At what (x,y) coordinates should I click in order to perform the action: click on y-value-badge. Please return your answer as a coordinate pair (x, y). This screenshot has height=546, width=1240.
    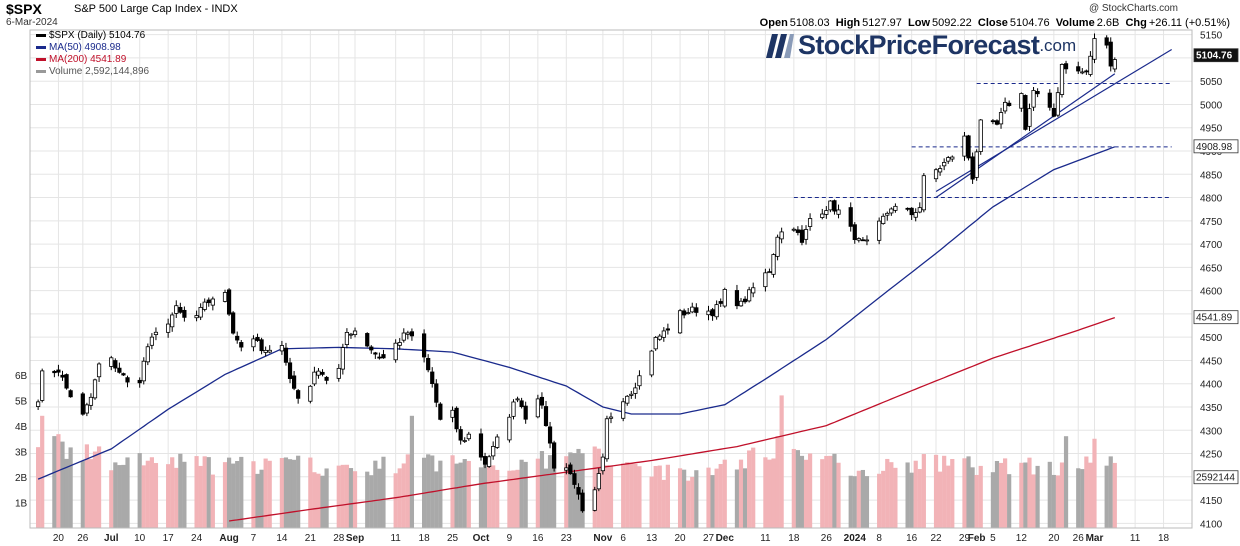
    Looking at the image, I should click on (1216, 317).